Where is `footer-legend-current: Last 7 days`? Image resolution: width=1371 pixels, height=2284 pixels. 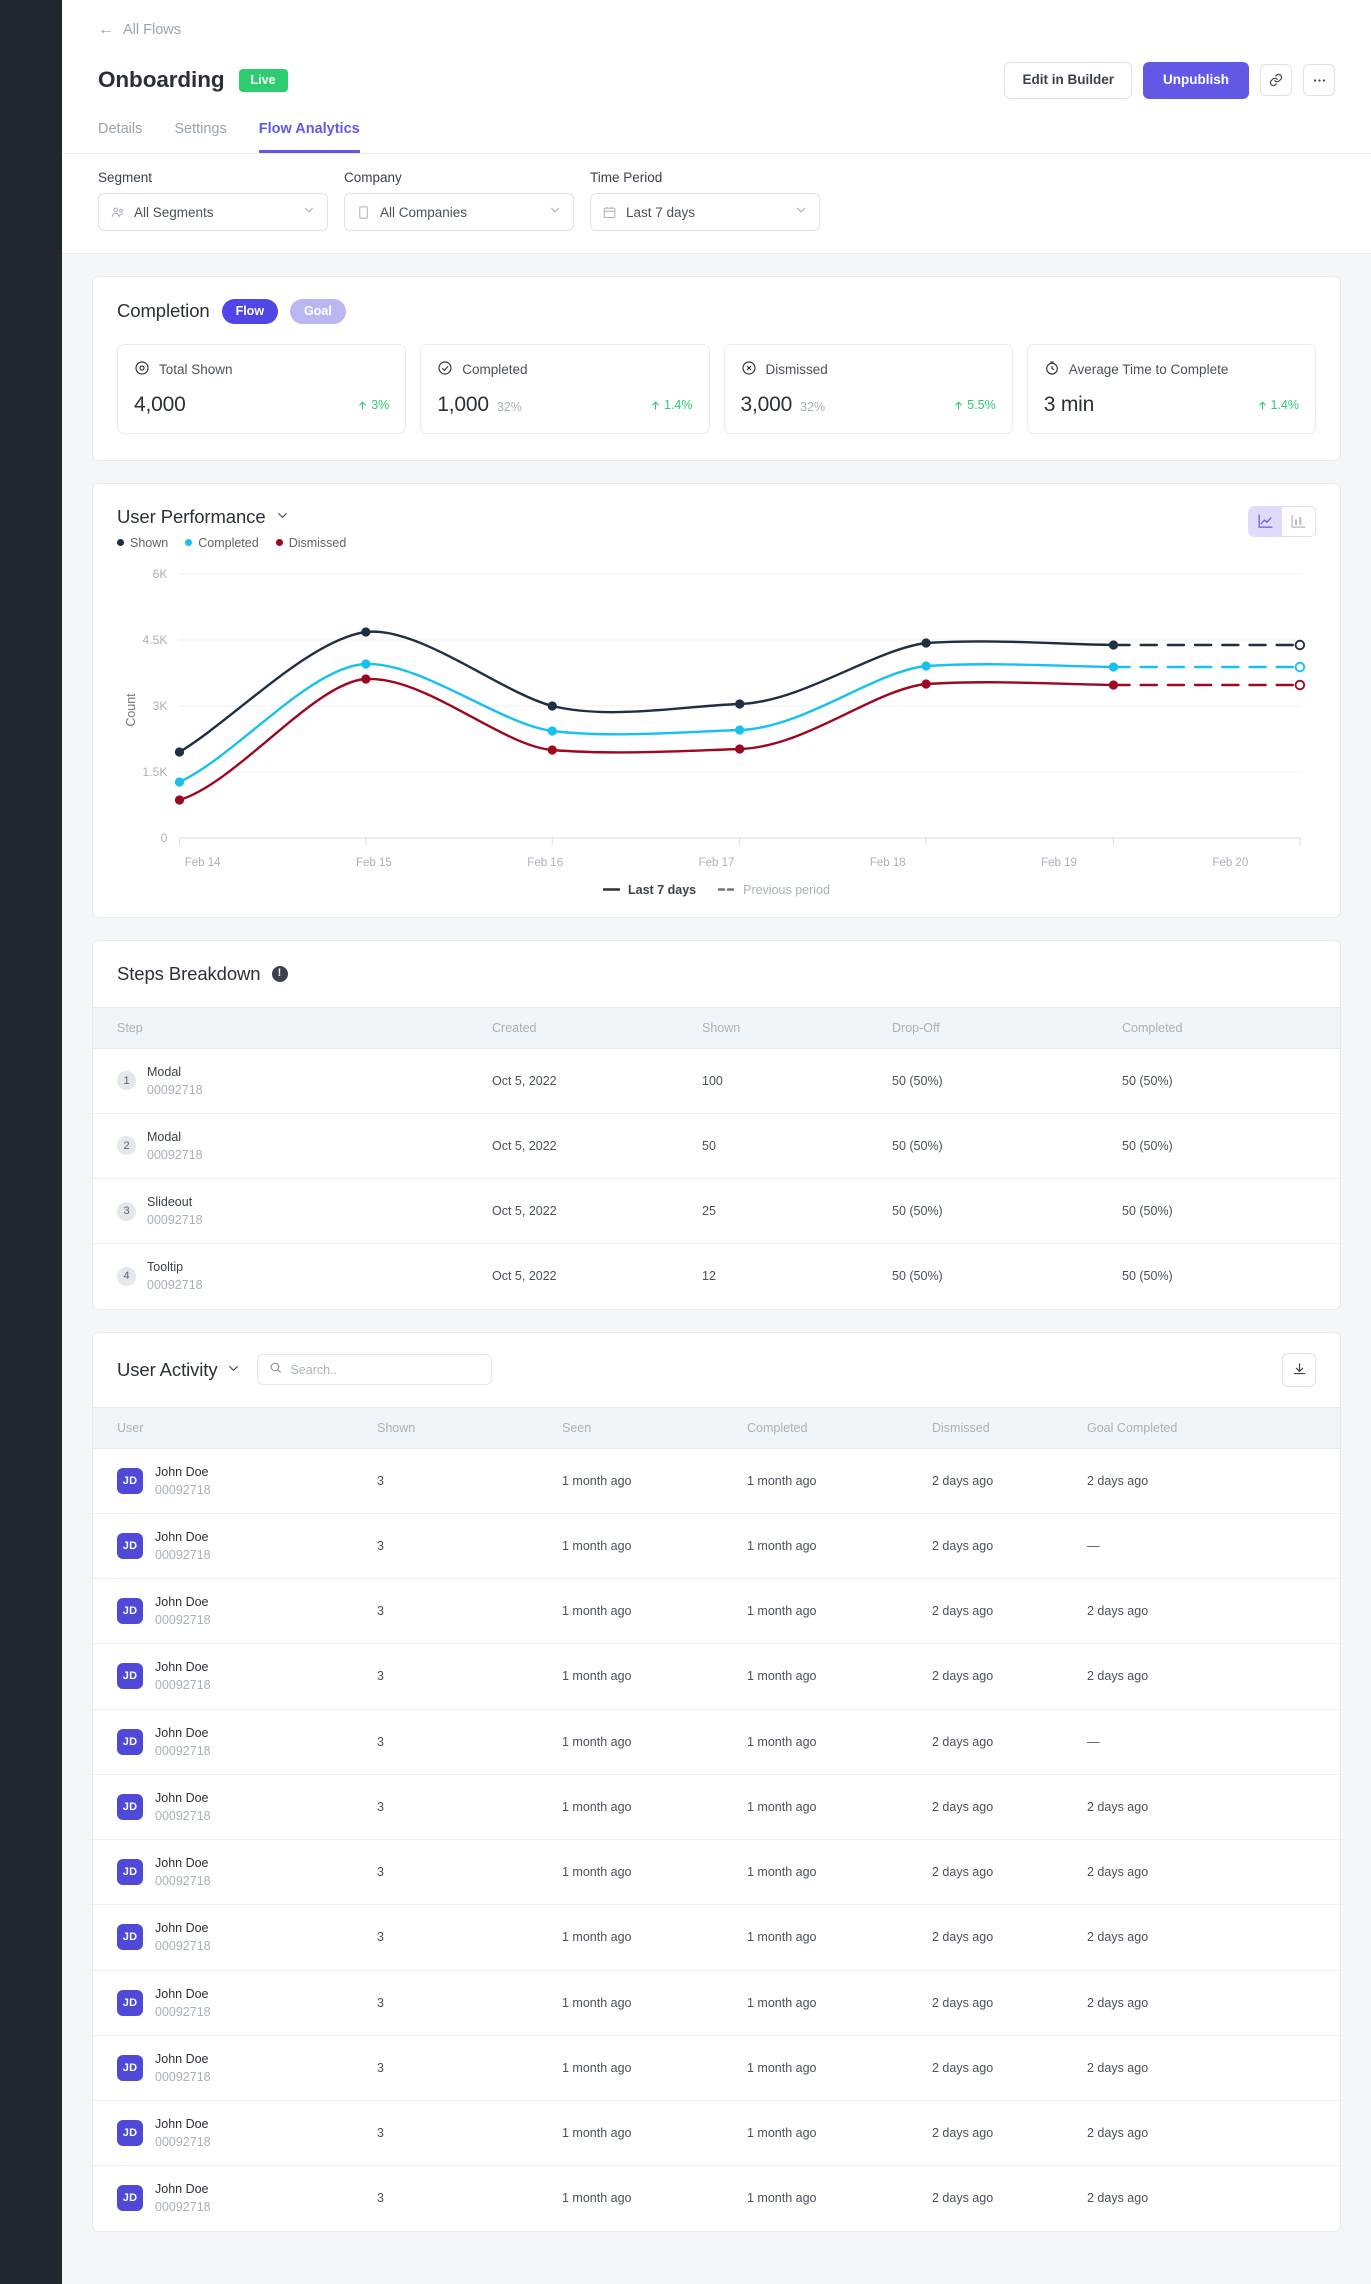
footer-legend-current: Last 7 days is located at coordinates (649, 890).